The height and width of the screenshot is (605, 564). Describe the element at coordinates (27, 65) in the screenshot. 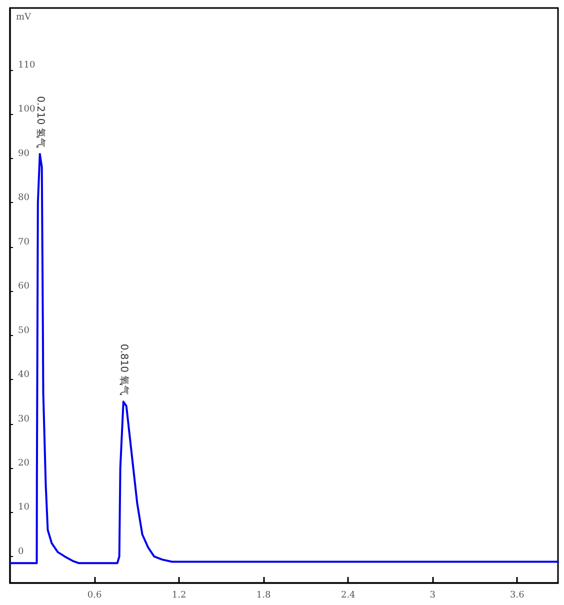

I see `y-tick-label: 110` at that location.